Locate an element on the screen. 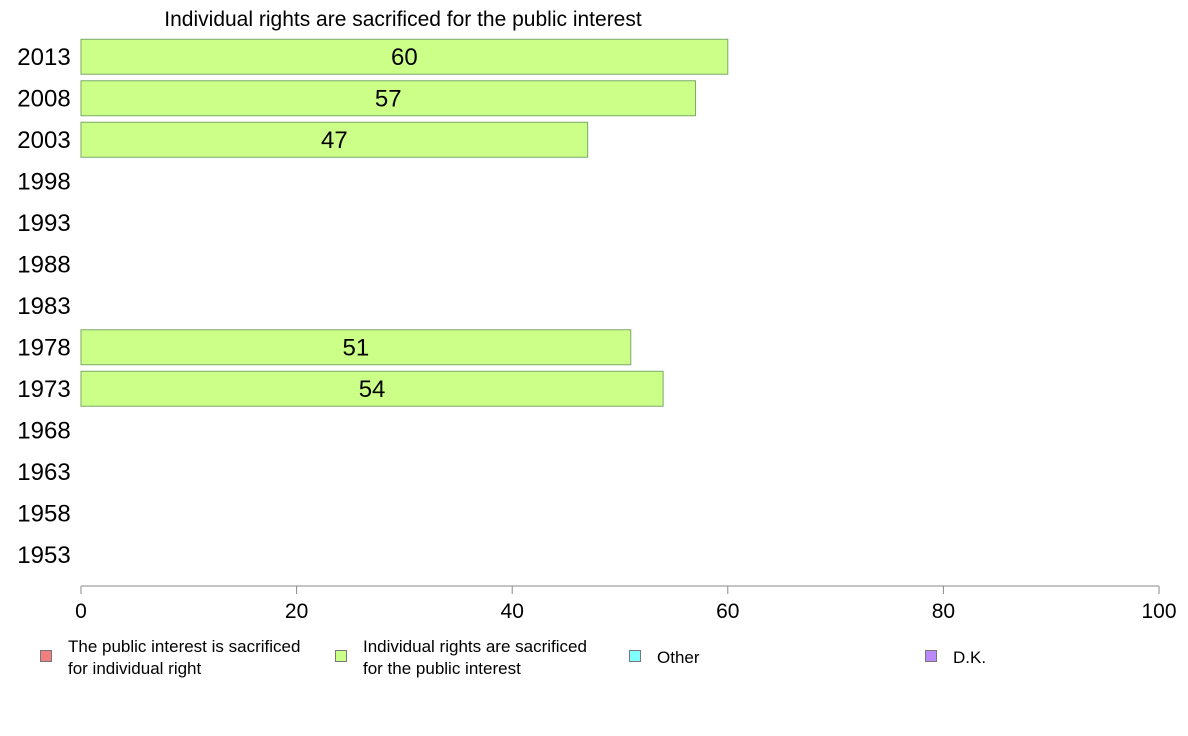  y-tick-label: 1993 is located at coordinates (43, 223).